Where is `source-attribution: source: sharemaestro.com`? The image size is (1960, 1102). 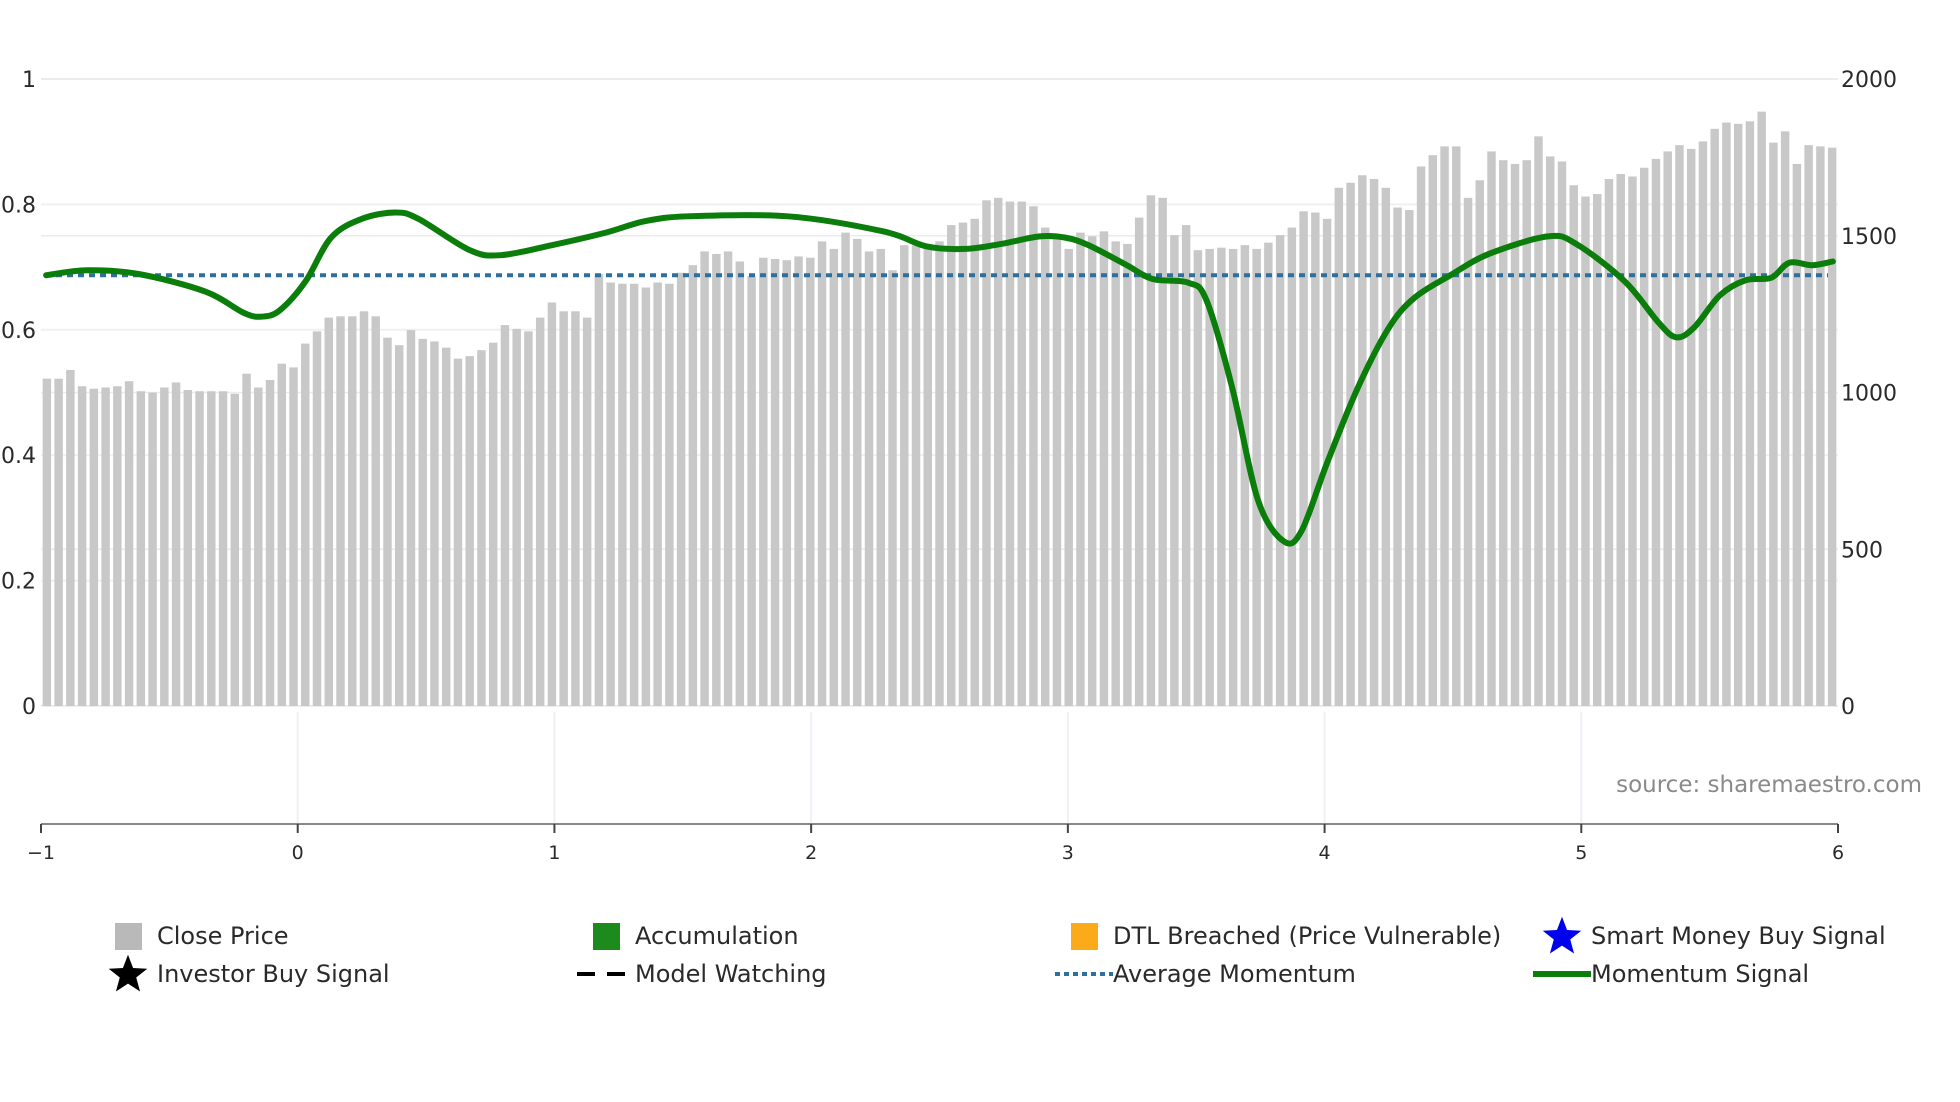 source-attribution: source: sharemaestro.com is located at coordinates (1769, 785).